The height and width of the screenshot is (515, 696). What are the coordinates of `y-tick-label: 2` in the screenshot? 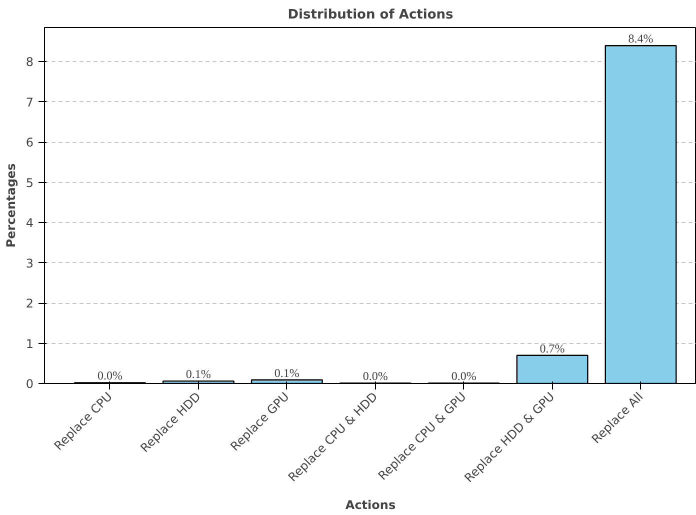 It's located at (30, 303).